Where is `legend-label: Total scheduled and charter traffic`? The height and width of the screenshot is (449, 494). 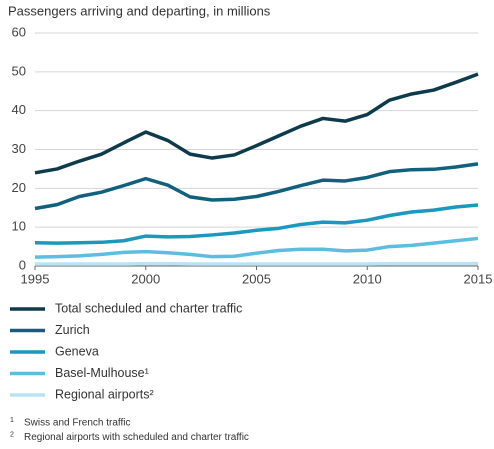 legend-label: Total scheduled and charter traffic is located at coordinates (148, 308).